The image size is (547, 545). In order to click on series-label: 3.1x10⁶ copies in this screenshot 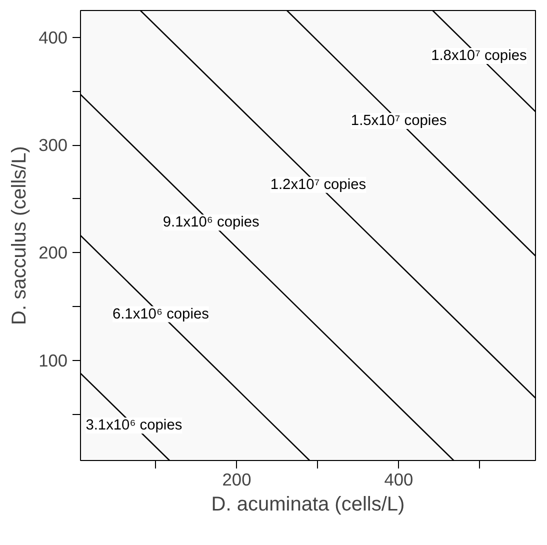, I will do `click(134, 426)`.